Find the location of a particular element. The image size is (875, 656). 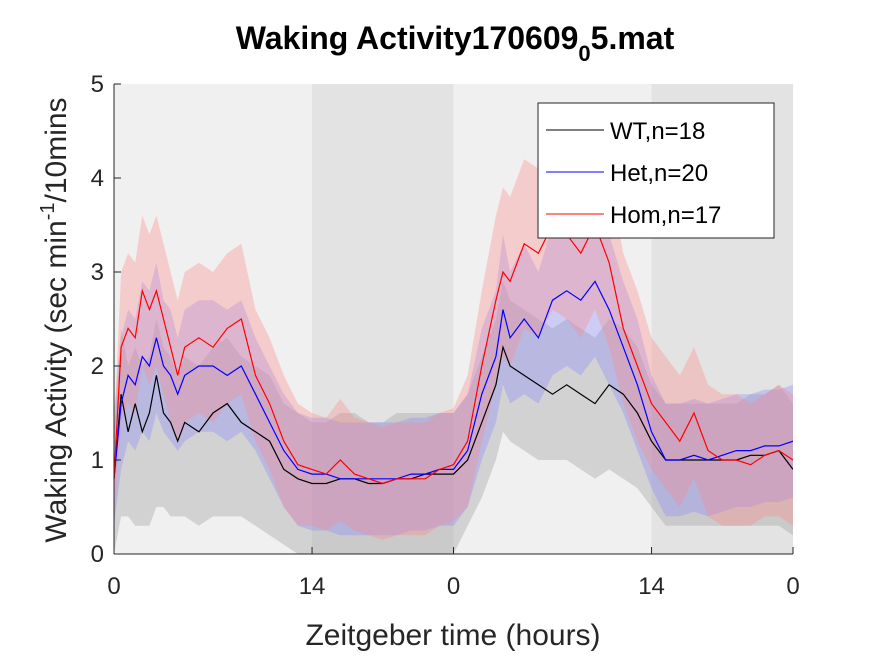

legend: WT,n=18 Het,n=20 Hom,n=17 is located at coordinates (656, 170).